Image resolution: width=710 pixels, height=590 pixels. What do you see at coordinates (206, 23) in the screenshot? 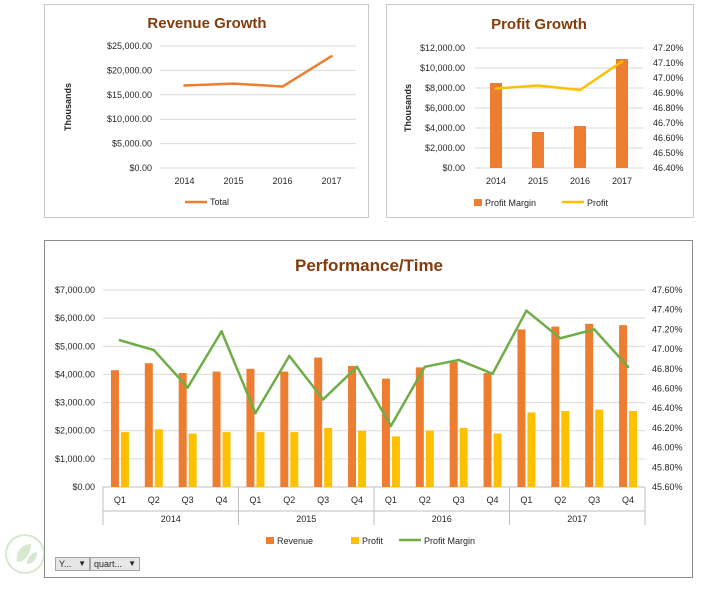
I see `chart-title: Revenue Growth` at bounding box center [206, 23].